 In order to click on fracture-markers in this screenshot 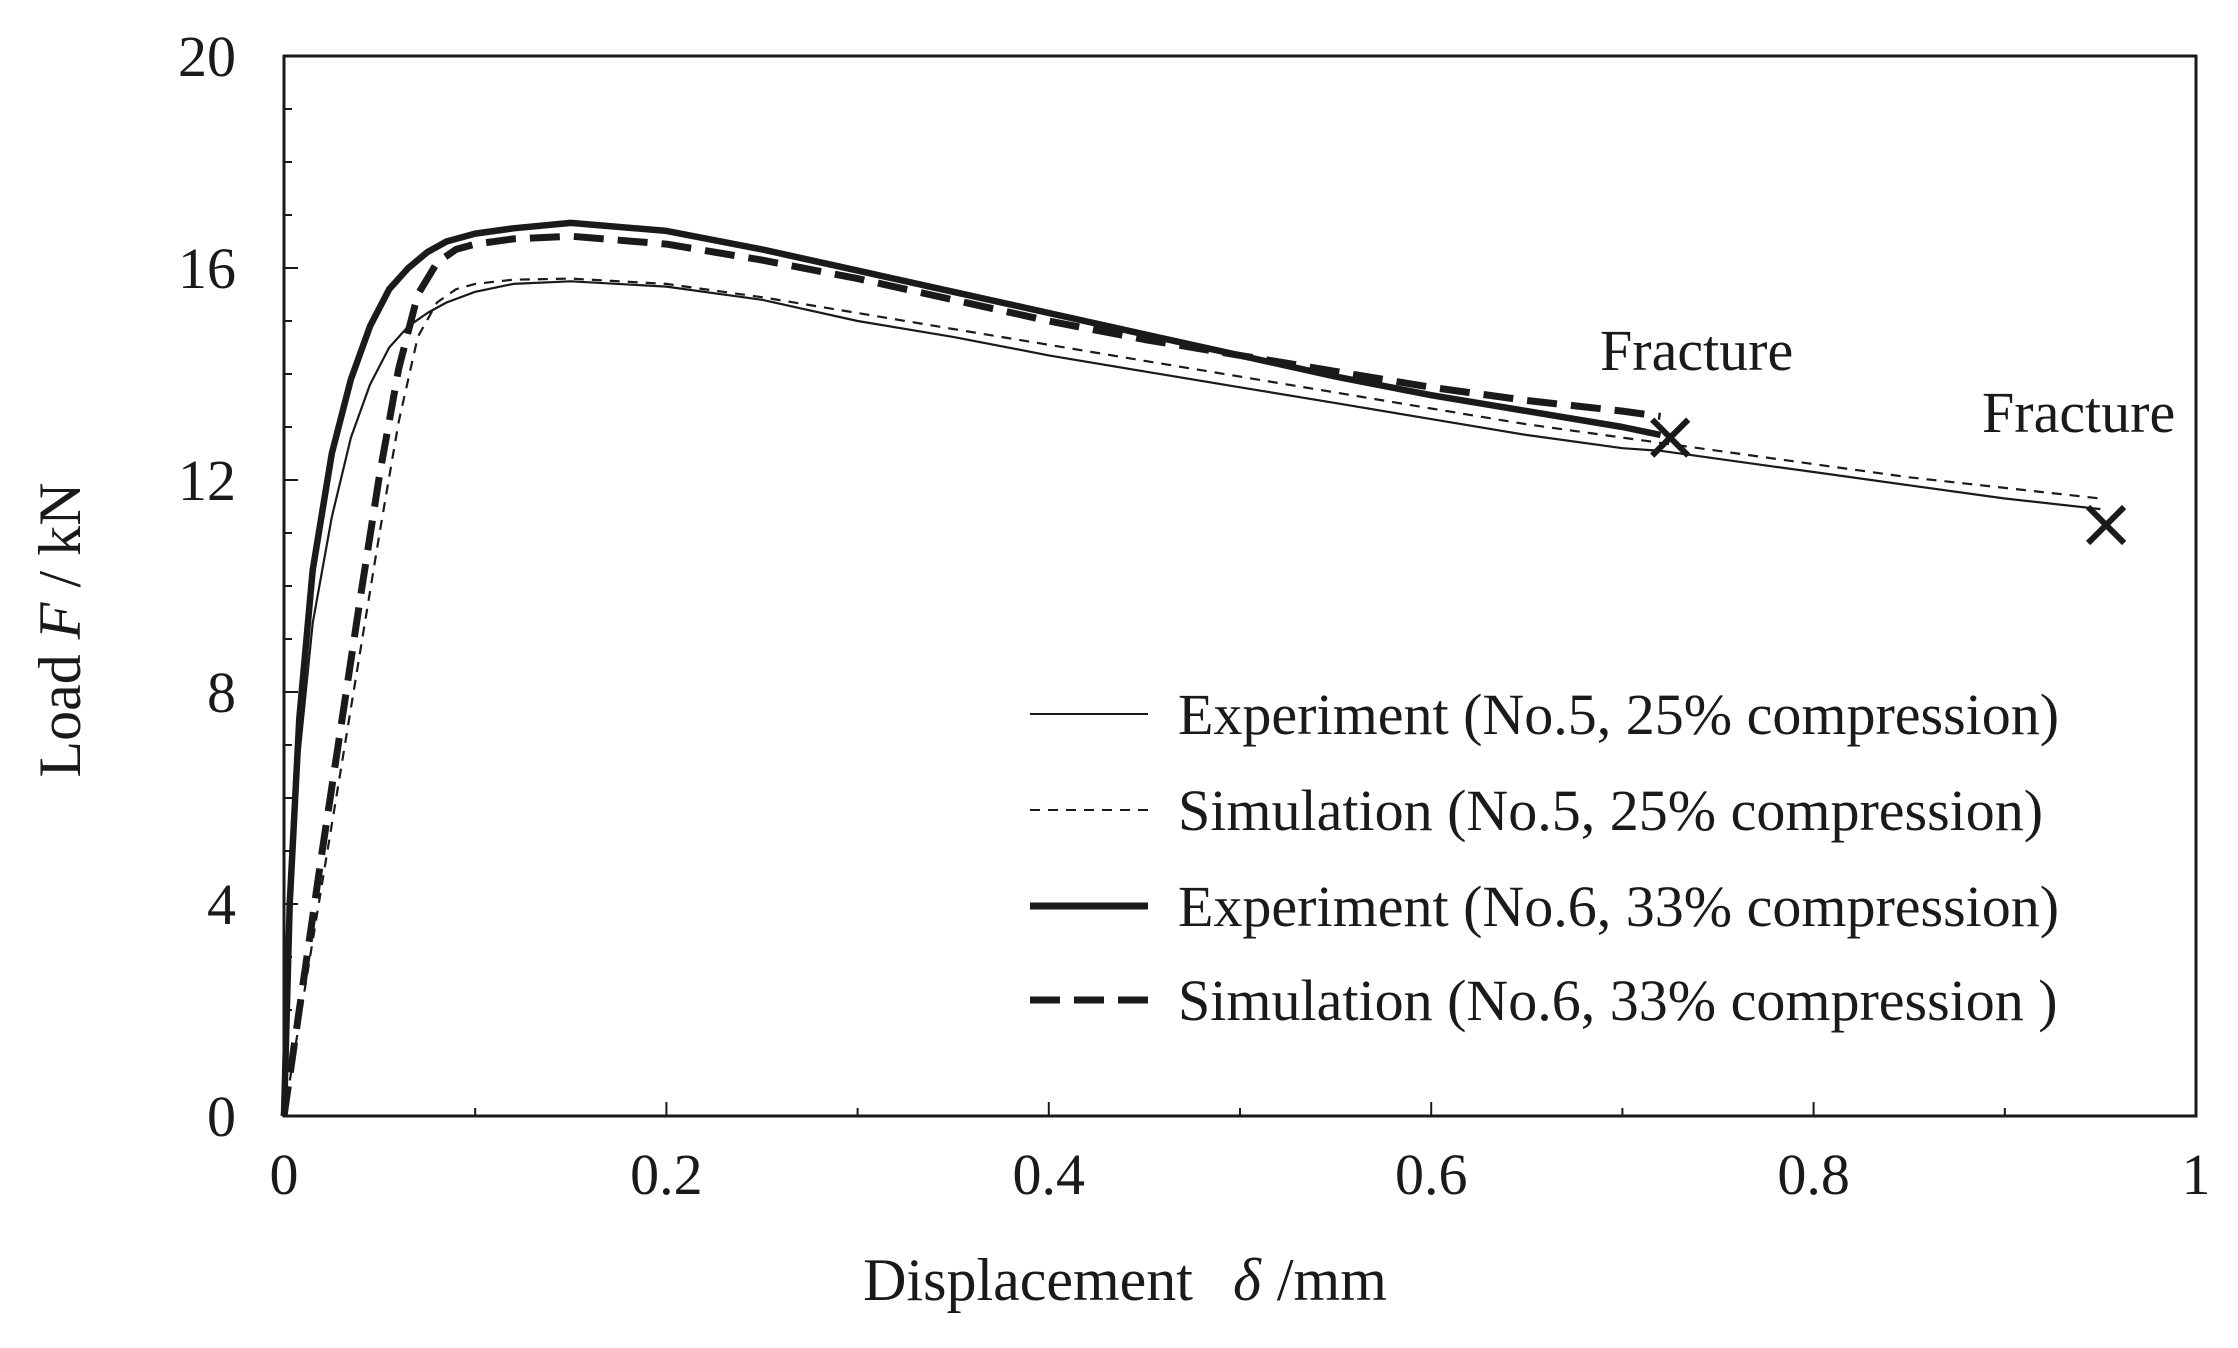, I will do `click(1888, 481)`.